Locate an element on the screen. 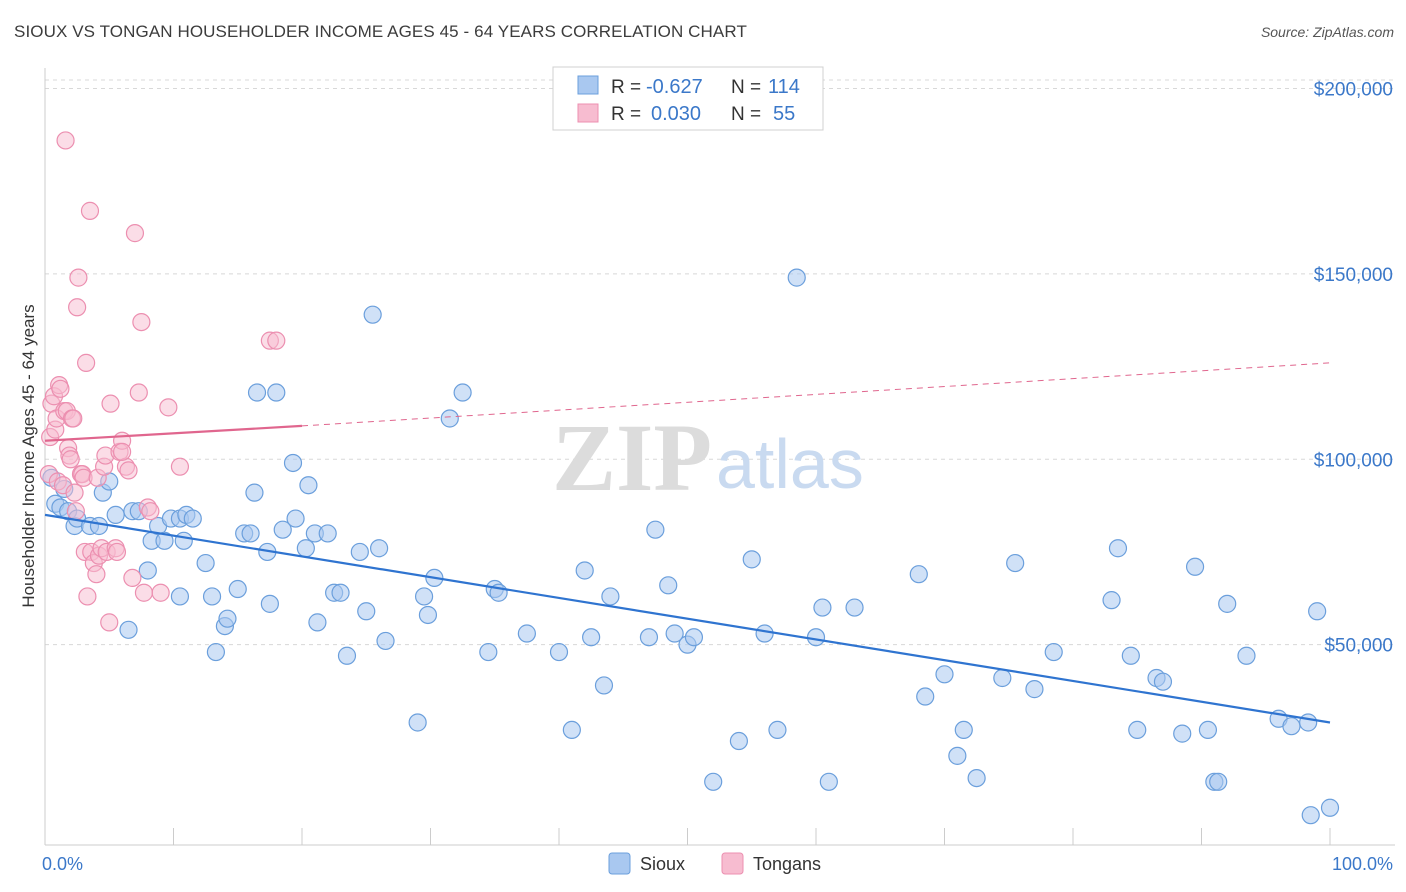 This screenshot has width=1406, height=892. y-tick-label-2: $150,000 is located at coordinates (1353, 275).